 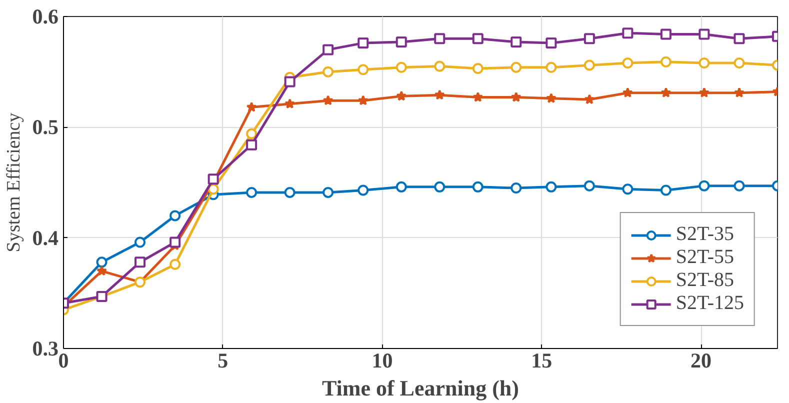 I want to click on legend-label: S2T-55, so click(x=705, y=257).